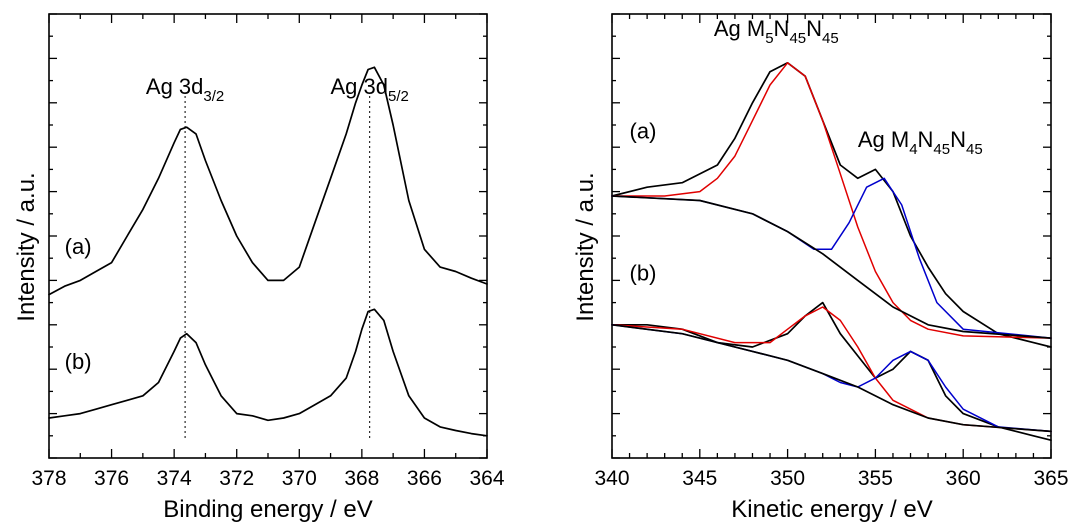 The image size is (1075, 524). What do you see at coordinates (174, 478) in the screenshot?
I see `x-tick-label: 374` at bounding box center [174, 478].